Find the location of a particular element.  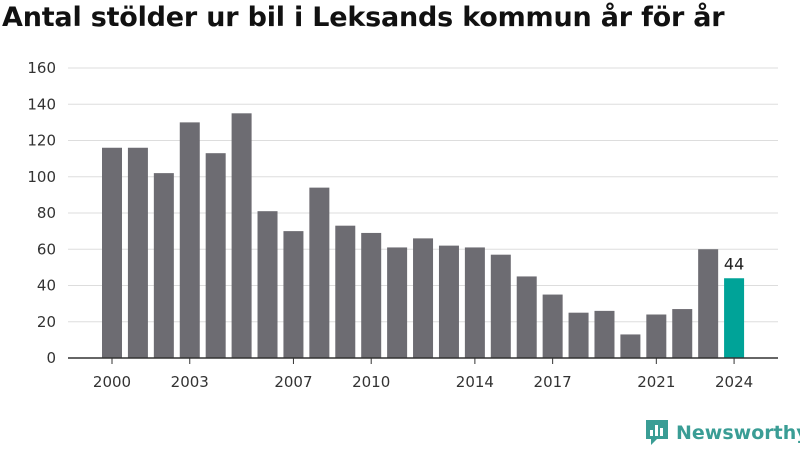

data-labels: 44 is located at coordinates (734, 263).